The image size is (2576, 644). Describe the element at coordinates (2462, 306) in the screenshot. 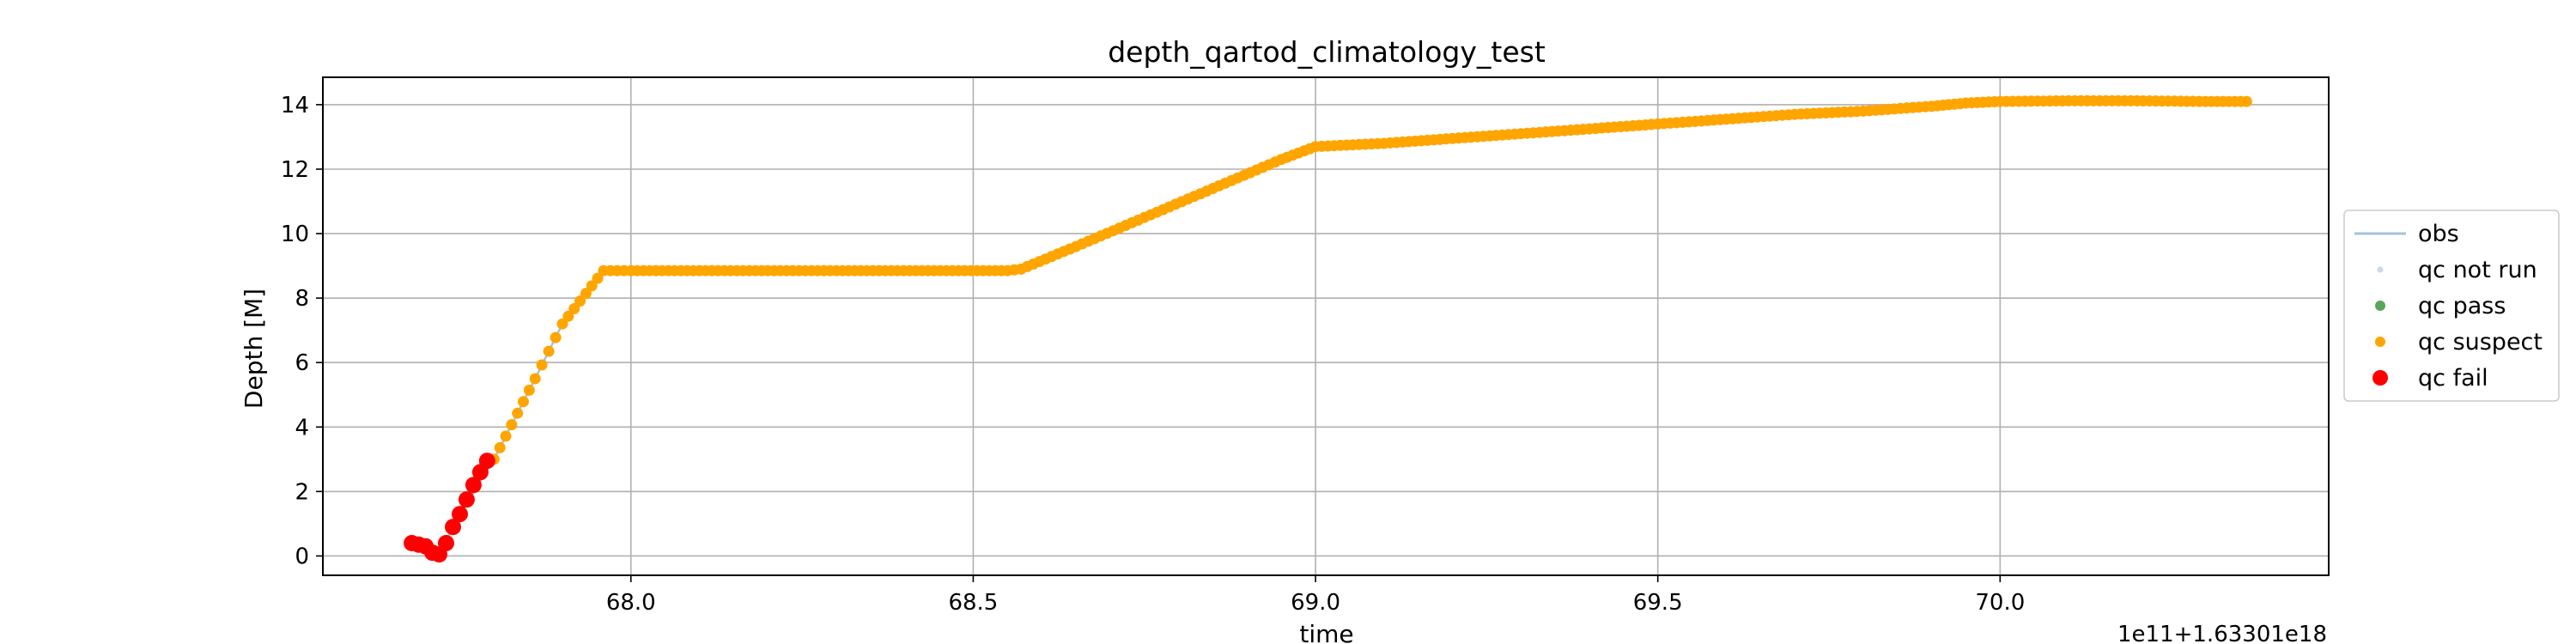

I see `legend-label: qc pass` at that location.